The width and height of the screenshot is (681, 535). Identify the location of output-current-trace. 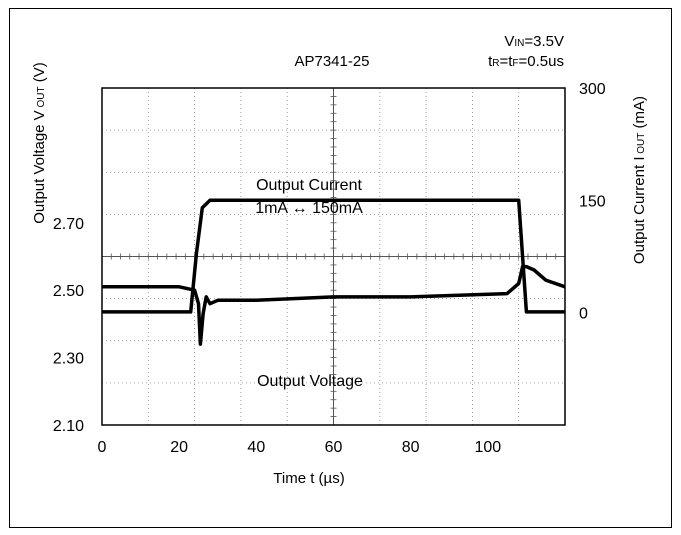
(333, 256).